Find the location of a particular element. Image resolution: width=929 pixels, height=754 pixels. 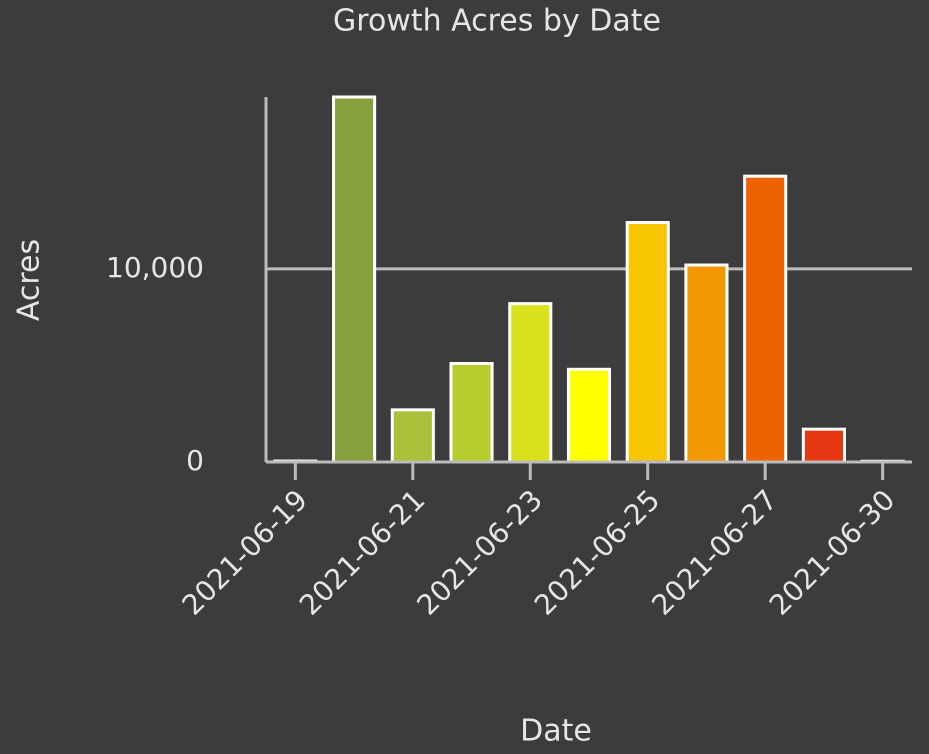

x-tick-label: 2021-06-25 is located at coordinates (597, 552).